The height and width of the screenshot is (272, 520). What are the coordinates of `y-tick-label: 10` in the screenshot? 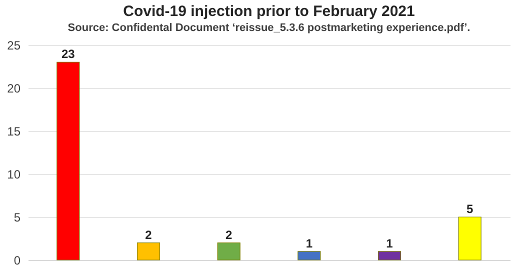 It's located at (14, 175).